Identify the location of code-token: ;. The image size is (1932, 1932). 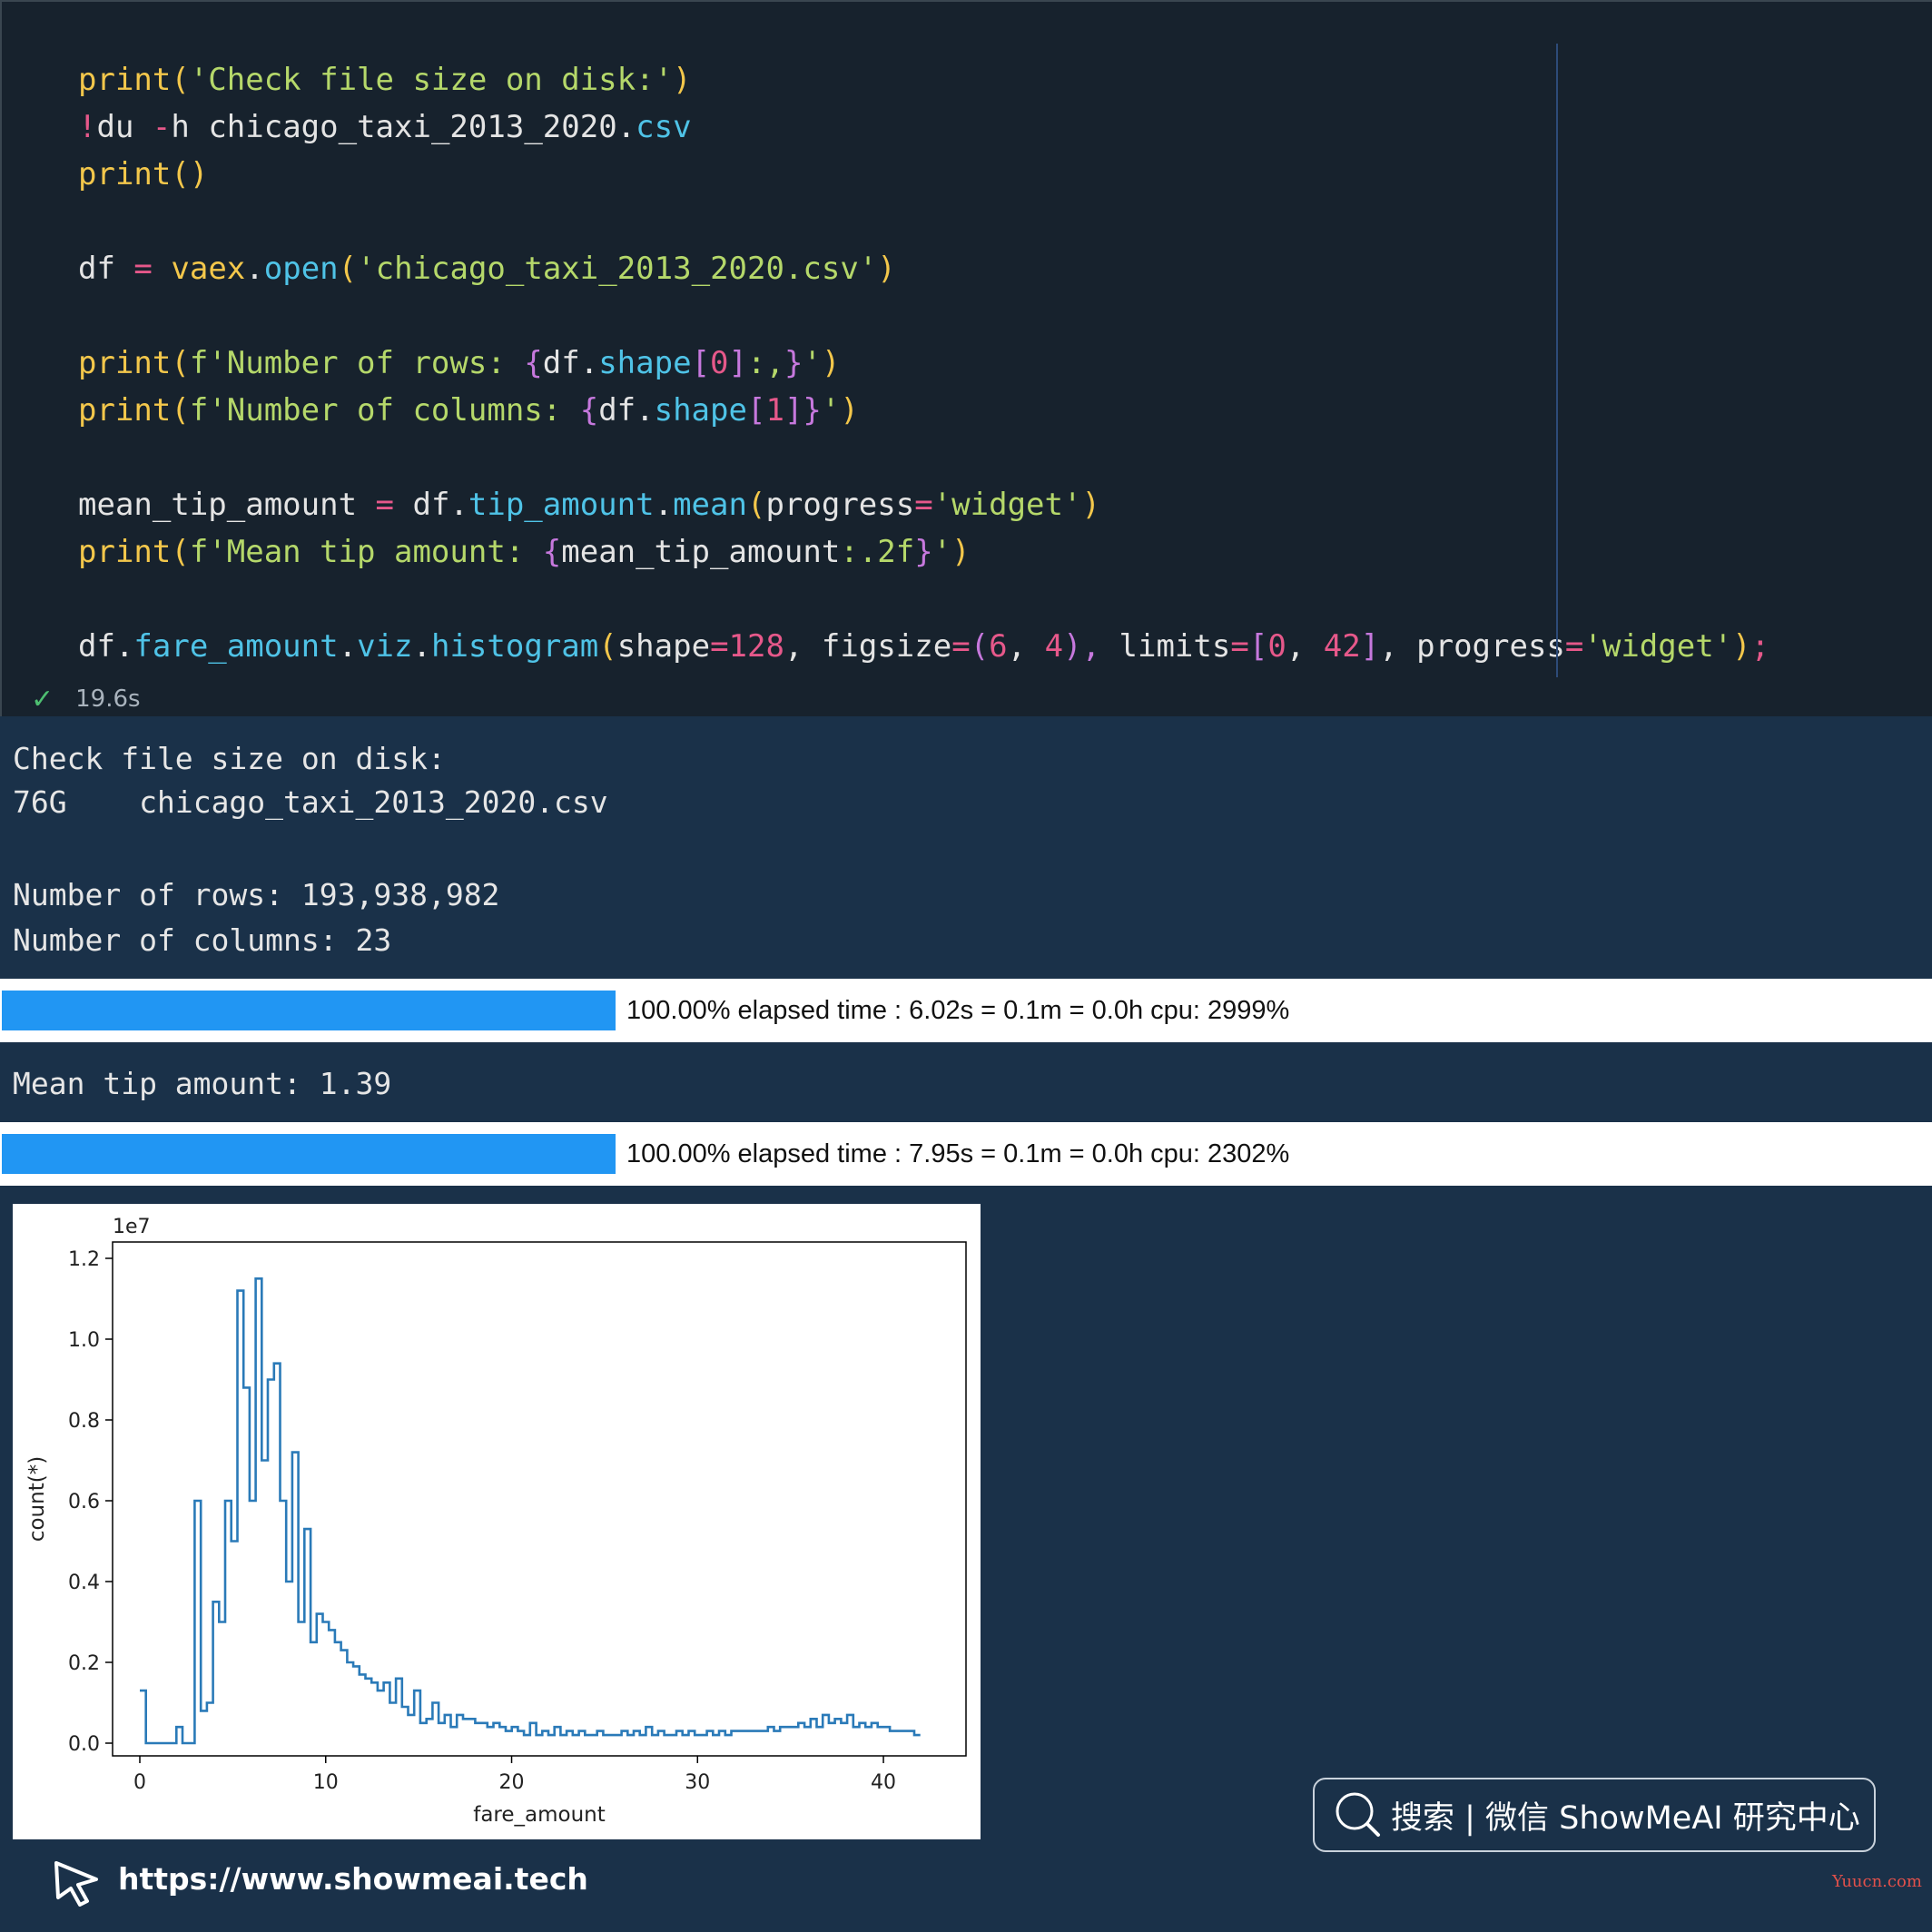
(1760, 646).